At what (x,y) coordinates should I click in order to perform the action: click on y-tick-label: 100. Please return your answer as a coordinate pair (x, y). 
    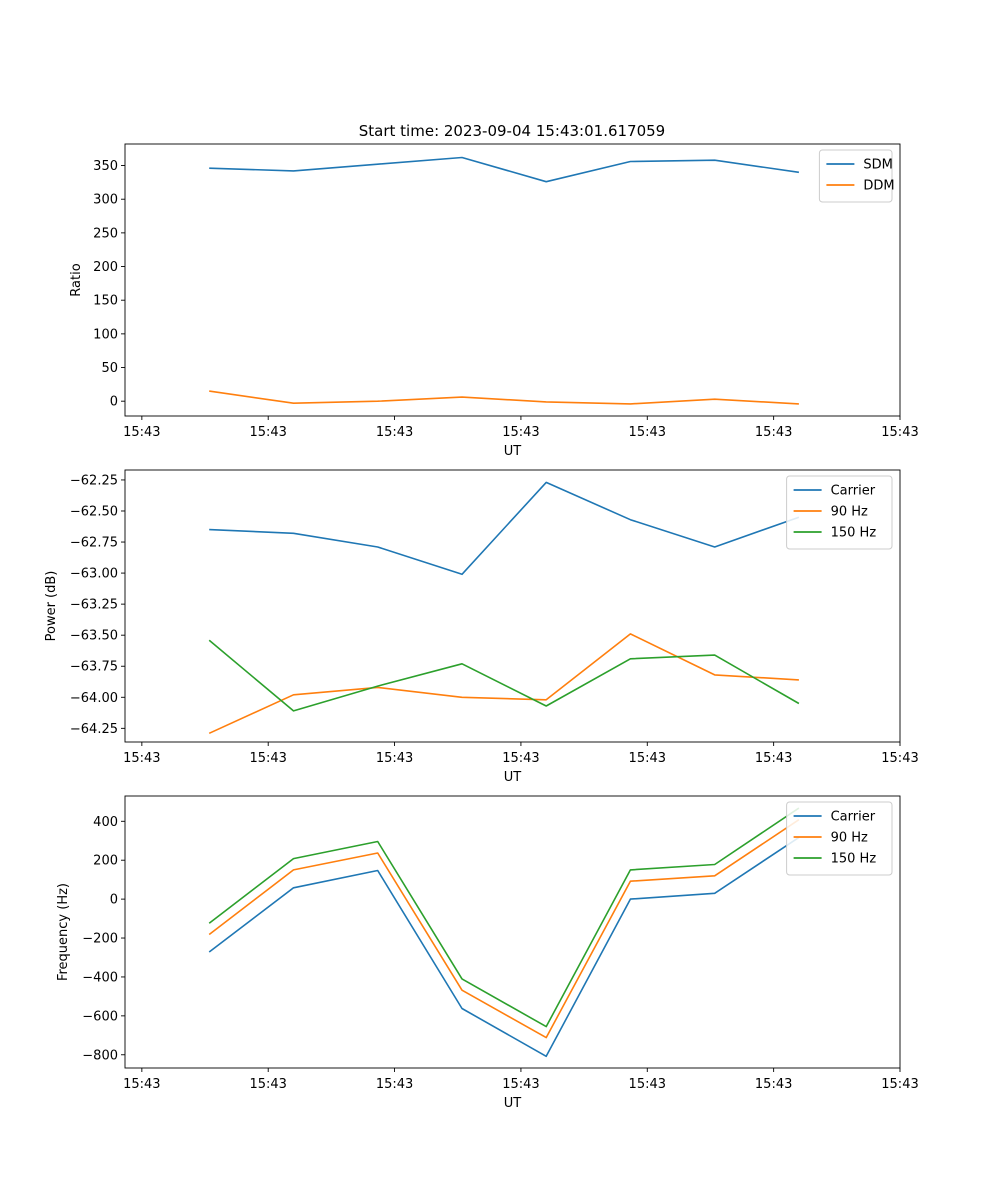
    Looking at the image, I should click on (105, 334).